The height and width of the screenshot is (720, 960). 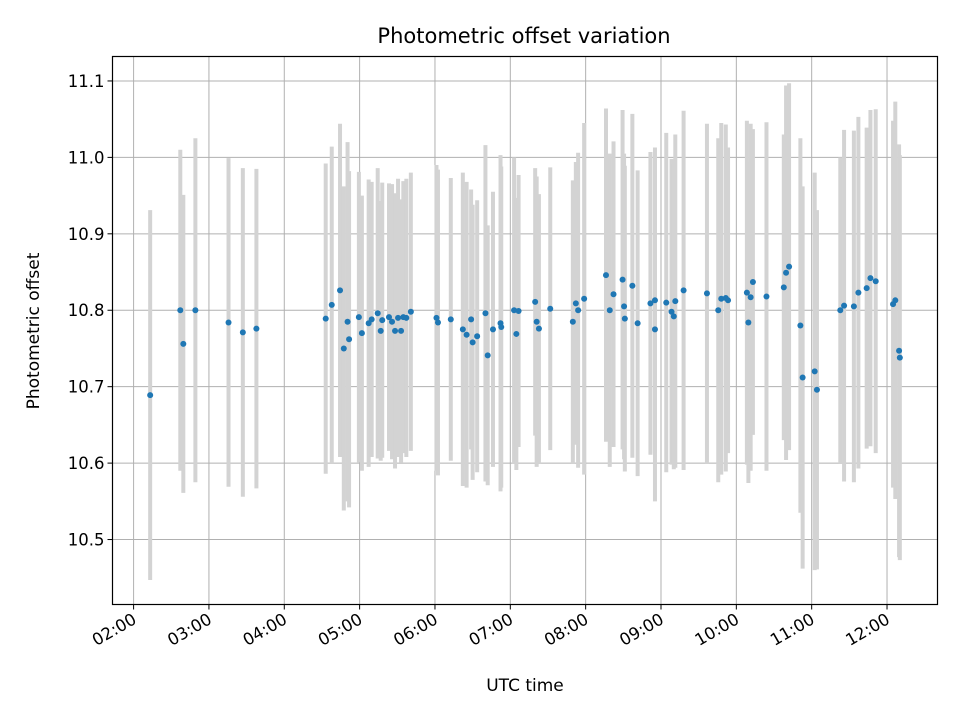 I want to click on y-axis-ticks: 10.5 10.6 10.7 10.8 10.9 11.0 11.1, so click(x=90, y=311).